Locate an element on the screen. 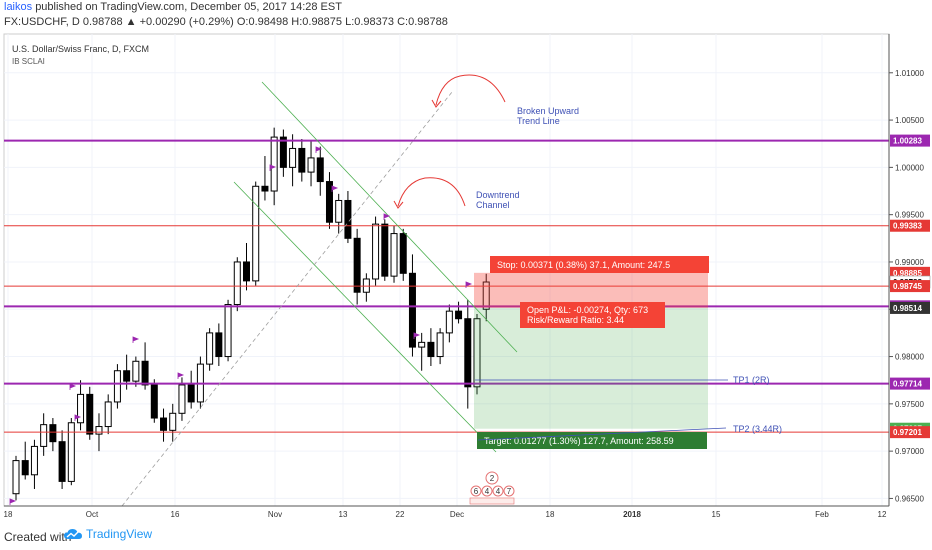 The image size is (932, 550). y-tick-label-7: 0.97500 is located at coordinates (909, 404).